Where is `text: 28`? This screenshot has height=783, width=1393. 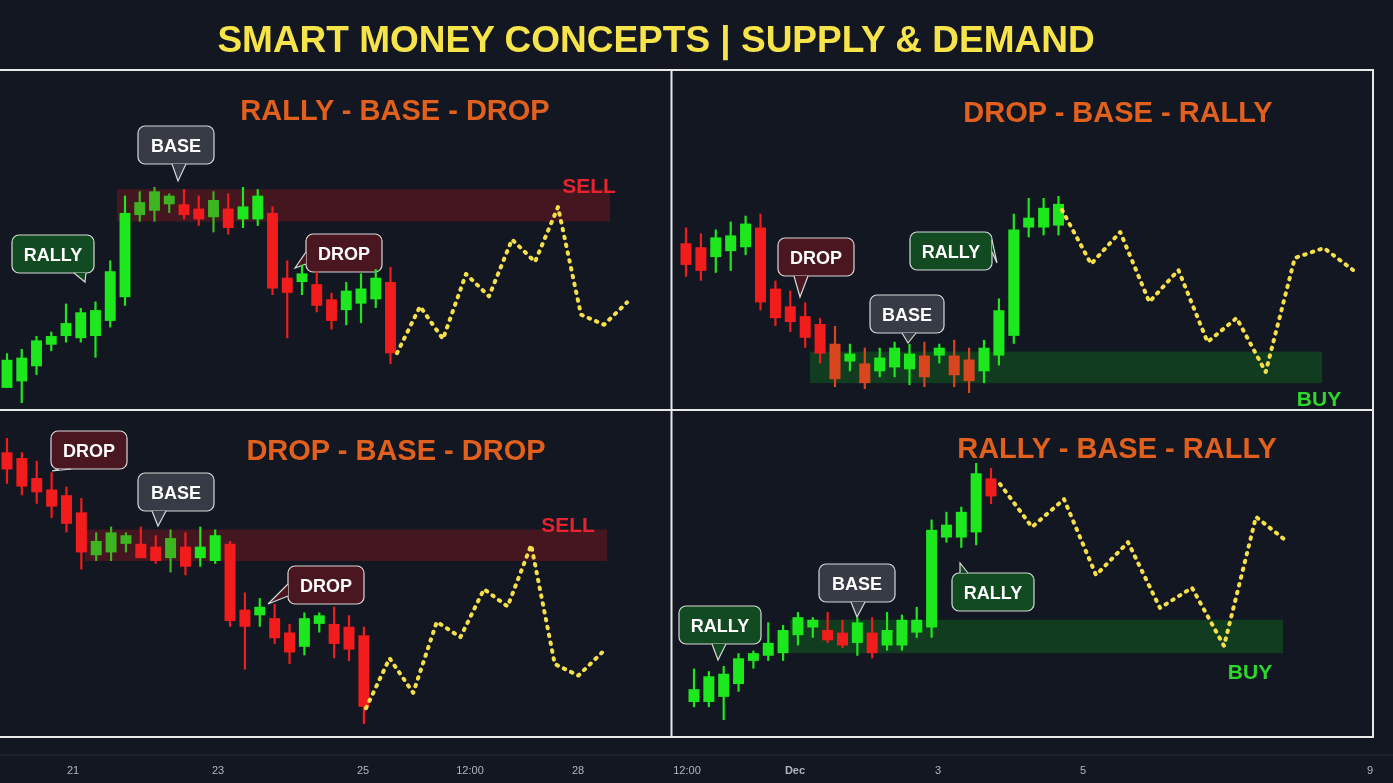 text: 28 is located at coordinates (578, 770).